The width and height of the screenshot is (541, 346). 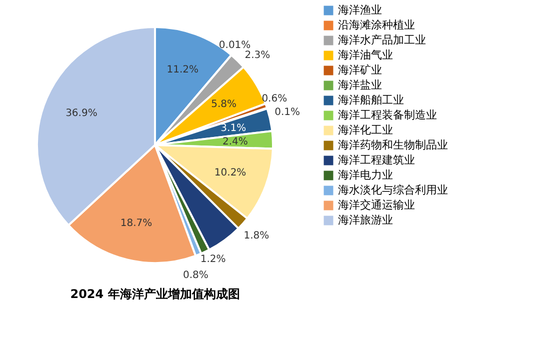 I want to click on data-label: 2.4%, so click(x=235, y=142).